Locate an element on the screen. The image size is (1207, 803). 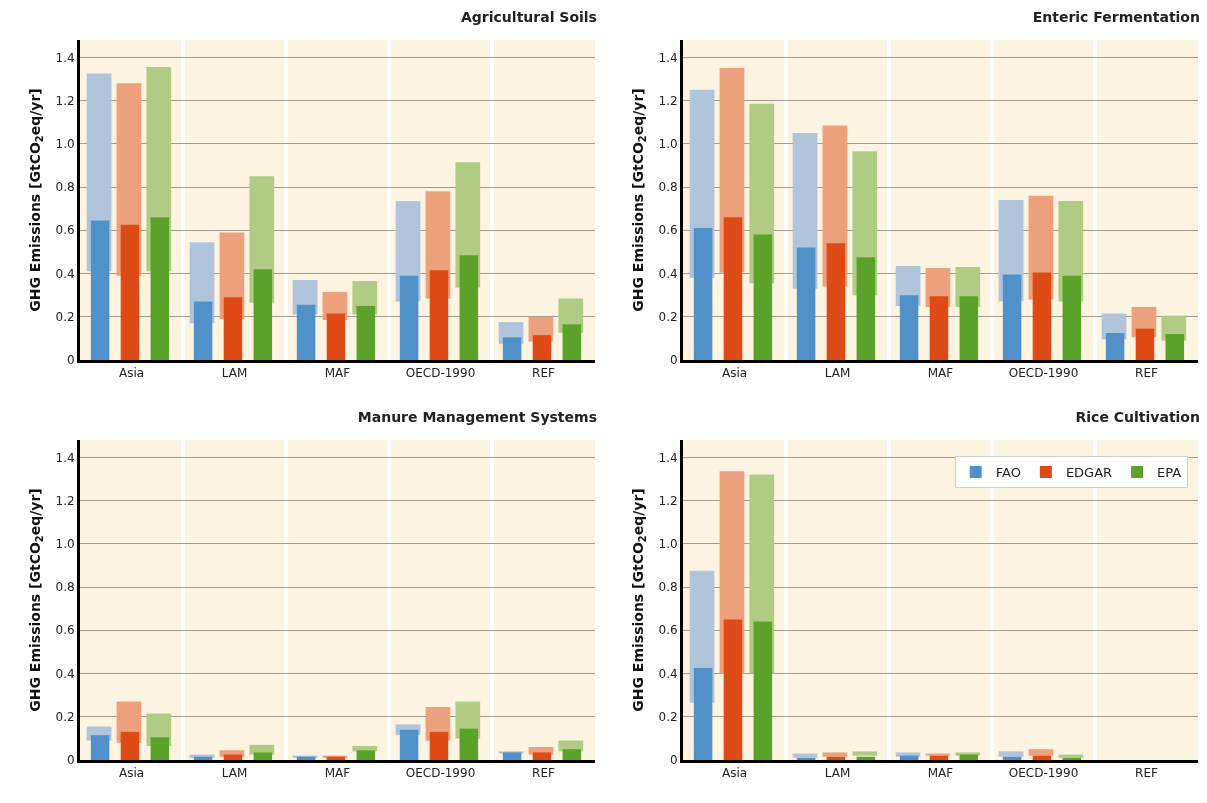
legend-label: EPA is located at coordinates (1169, 473).